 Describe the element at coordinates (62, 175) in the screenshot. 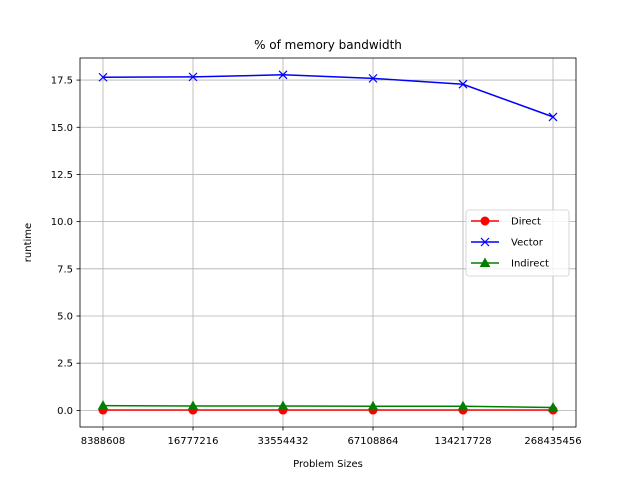

I see `y-tick-label: 12.5` at that location.